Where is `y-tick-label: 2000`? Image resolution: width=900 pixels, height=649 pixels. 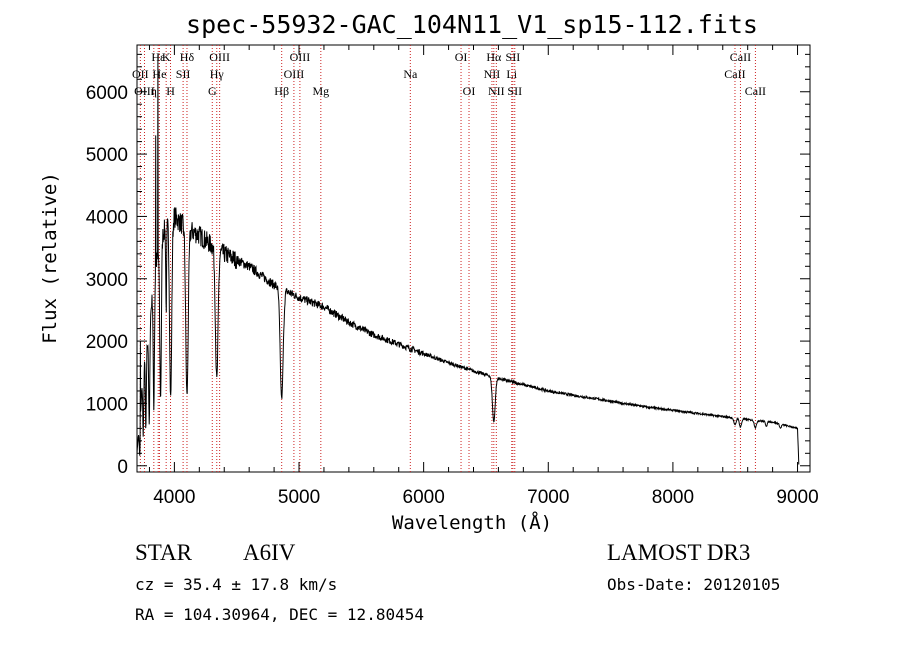
y-tick-label: 2000 is located at coordinates (107, 342).